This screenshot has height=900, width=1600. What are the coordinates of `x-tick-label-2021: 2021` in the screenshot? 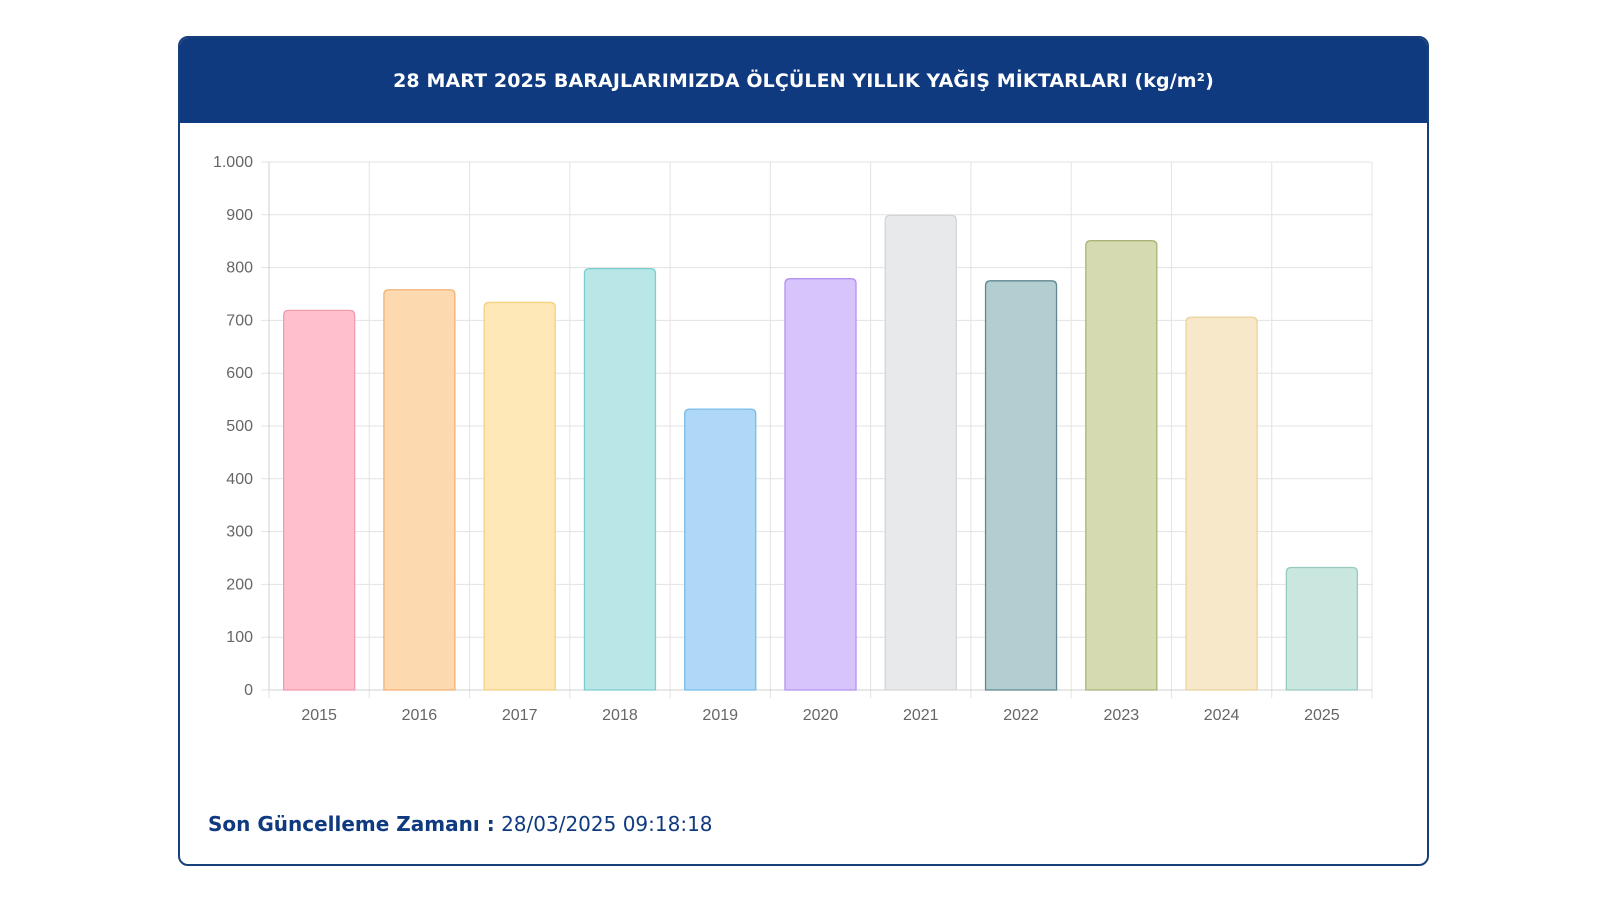 It's located at (921, 715).